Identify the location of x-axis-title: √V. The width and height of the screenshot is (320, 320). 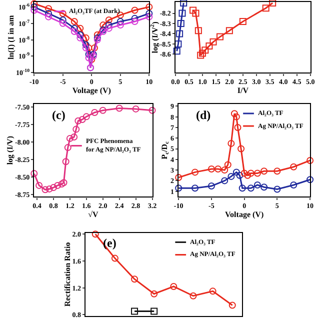
(93, 215).